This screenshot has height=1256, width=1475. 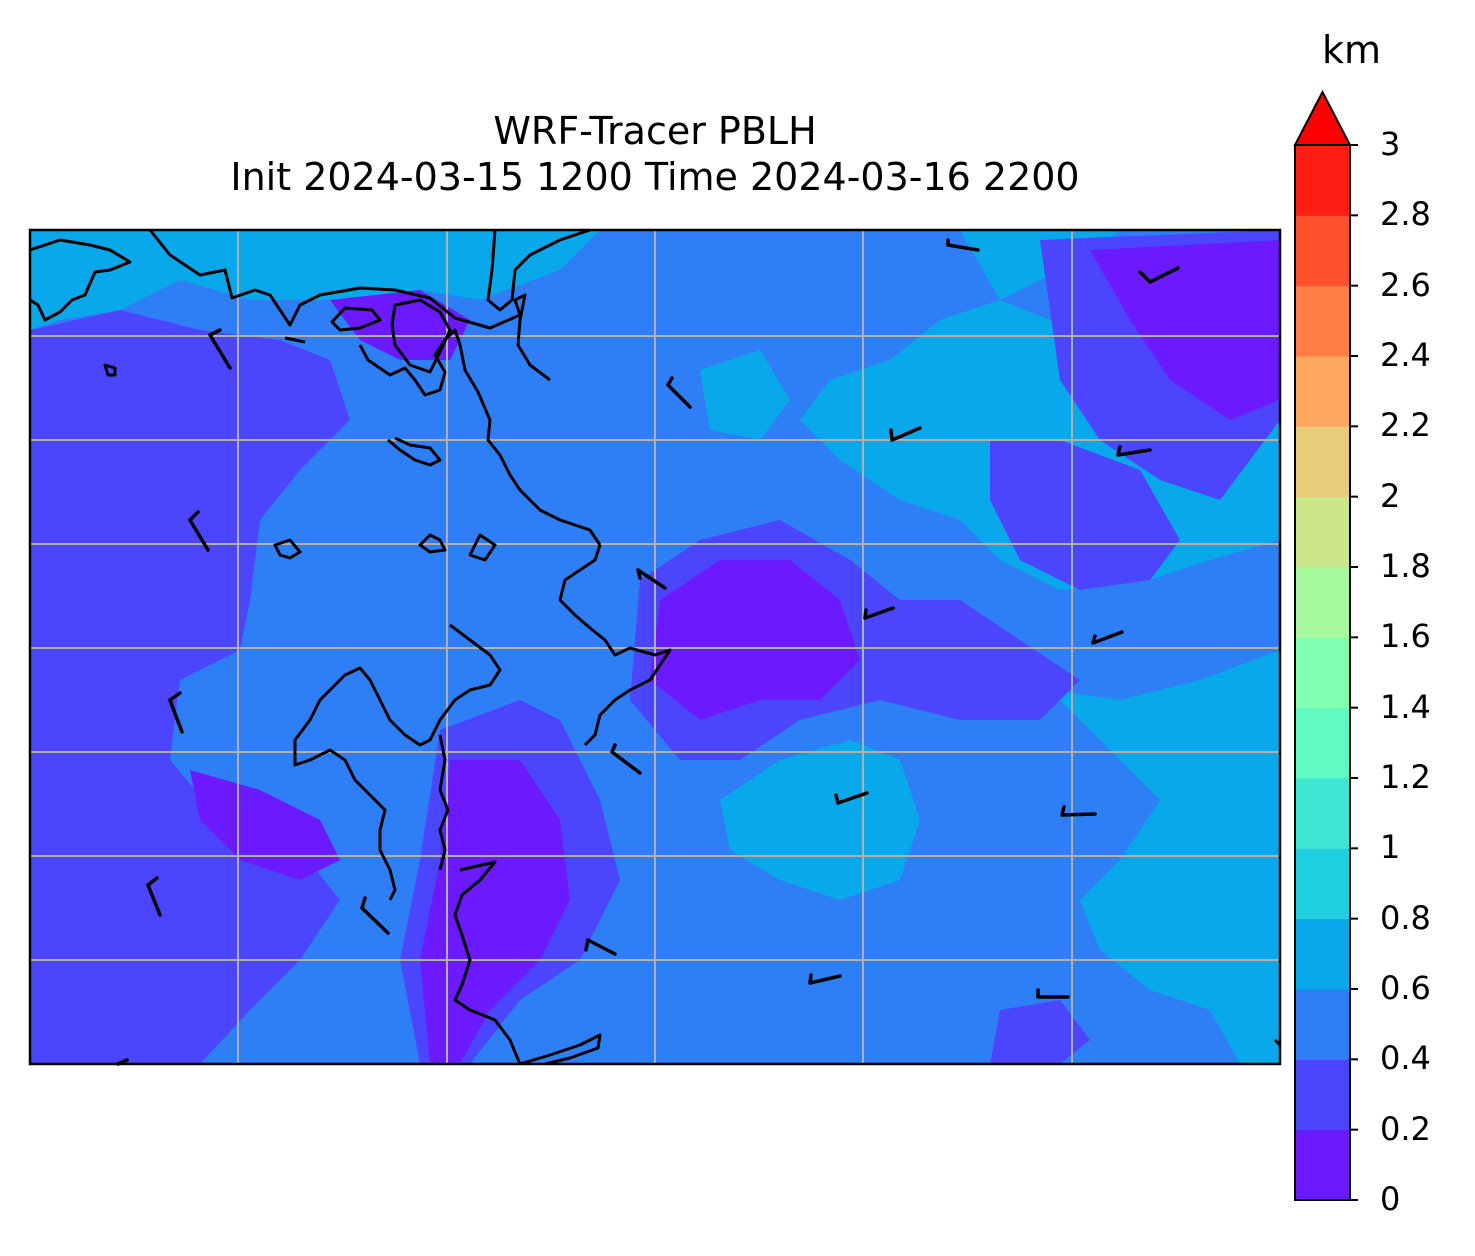 What do you see at coordinates (397, 762) in the screenshot?
I see `coastline-peninsula` at bounding box center [397, 762].